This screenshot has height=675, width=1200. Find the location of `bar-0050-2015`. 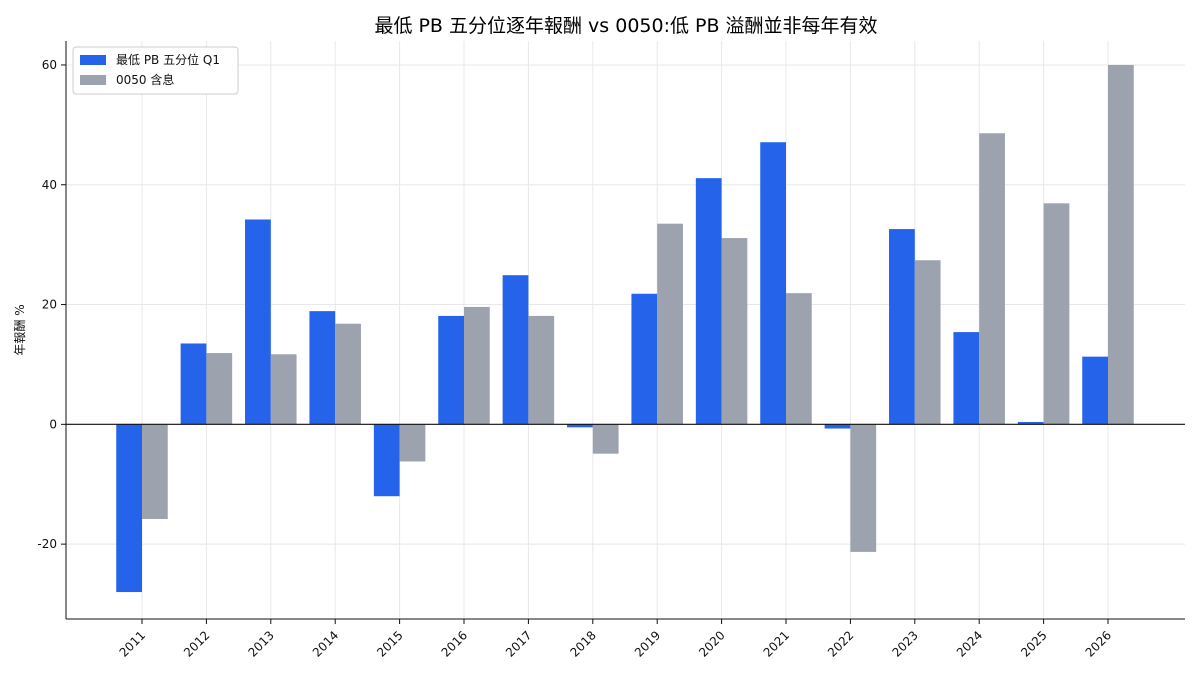

bar-0050-2015 is located at coordinates (412, 443).